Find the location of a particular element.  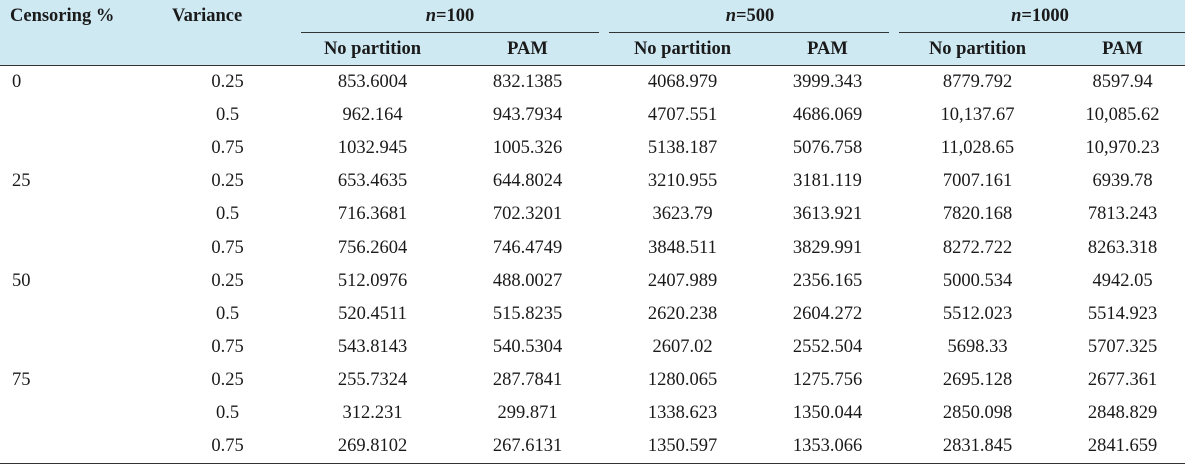

cell-pam: 702.3201 is located at coordinates (527, 214).